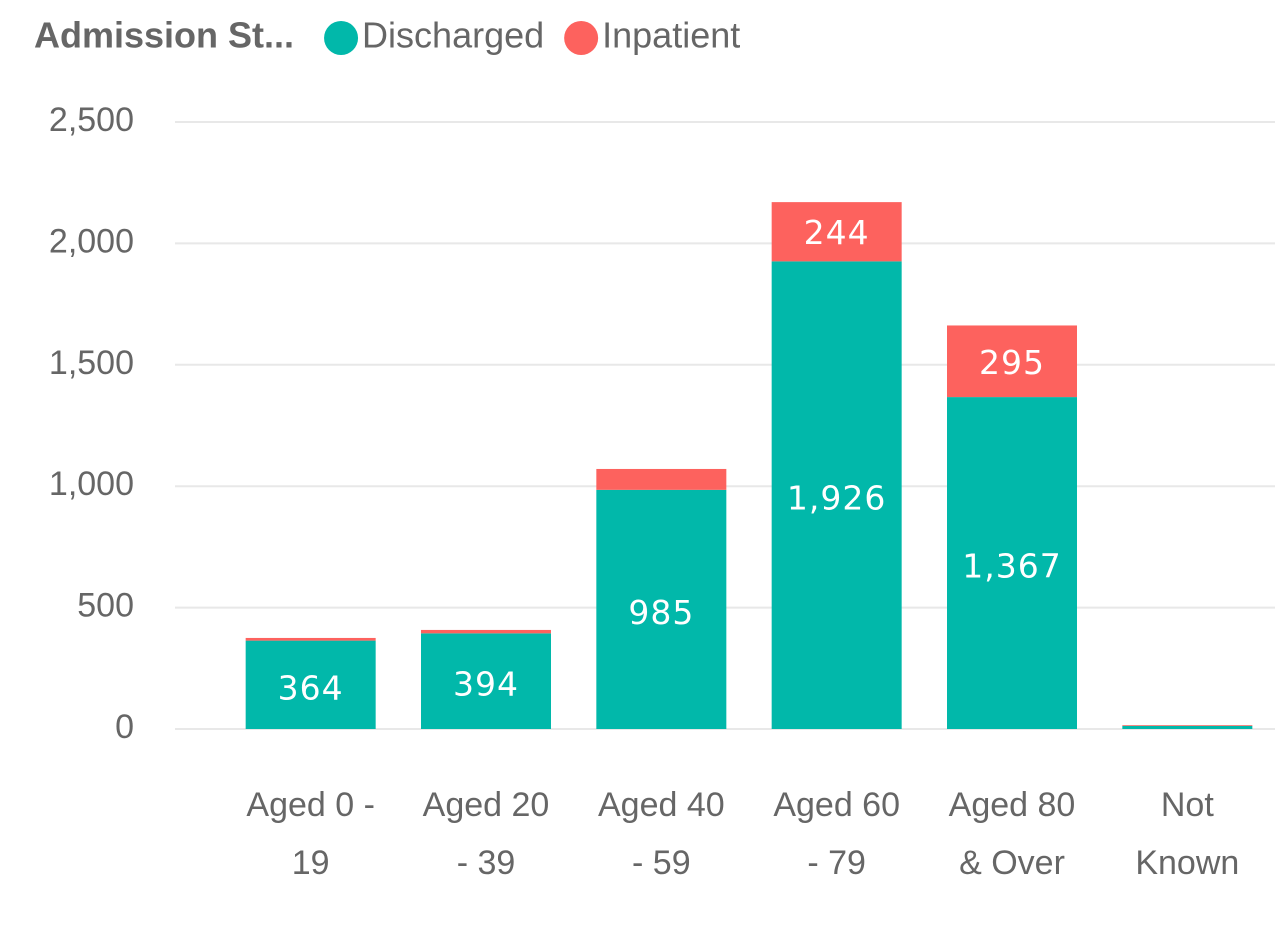 This screenshot has height=941, width=1281. Describe the element at coordinates (91, 363) in the screenshot. I see `y-tick-label: 1,500` at that location.